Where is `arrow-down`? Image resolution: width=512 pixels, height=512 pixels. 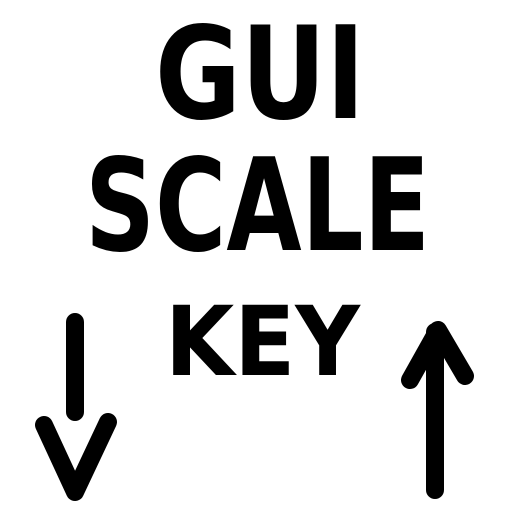
arrow-down is located at coordinates (76, 407).